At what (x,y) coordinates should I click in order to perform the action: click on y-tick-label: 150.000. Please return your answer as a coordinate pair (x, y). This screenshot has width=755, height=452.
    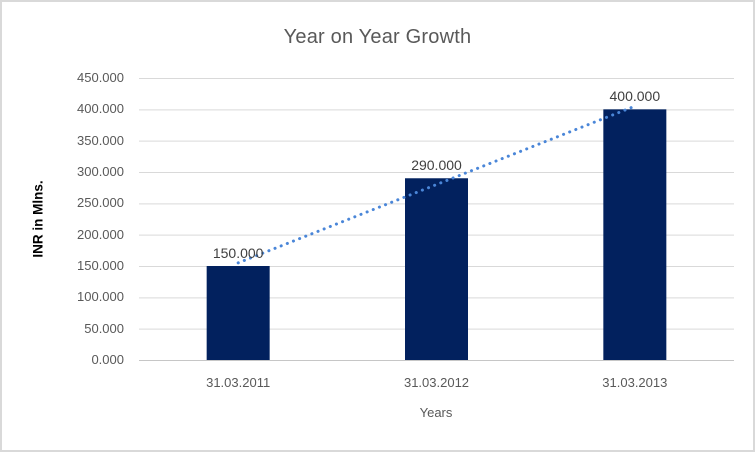
    Looking at the image, I should click on (100, 265).